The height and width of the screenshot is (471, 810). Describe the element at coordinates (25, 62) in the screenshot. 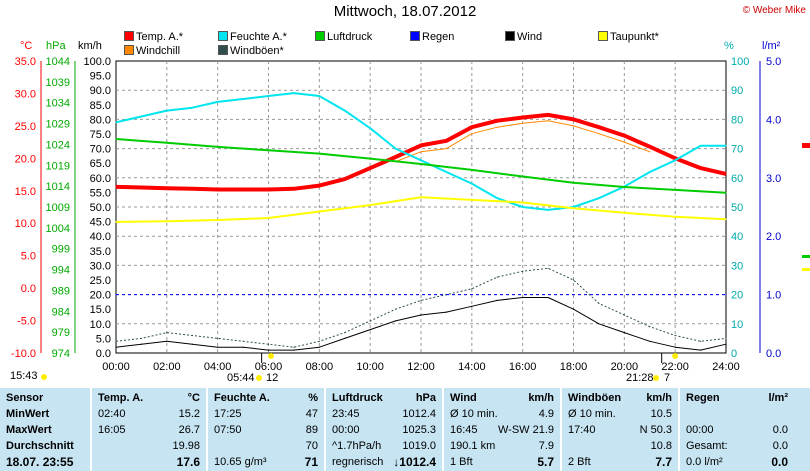

I see `temp-tick-label: 35.0` at that location.